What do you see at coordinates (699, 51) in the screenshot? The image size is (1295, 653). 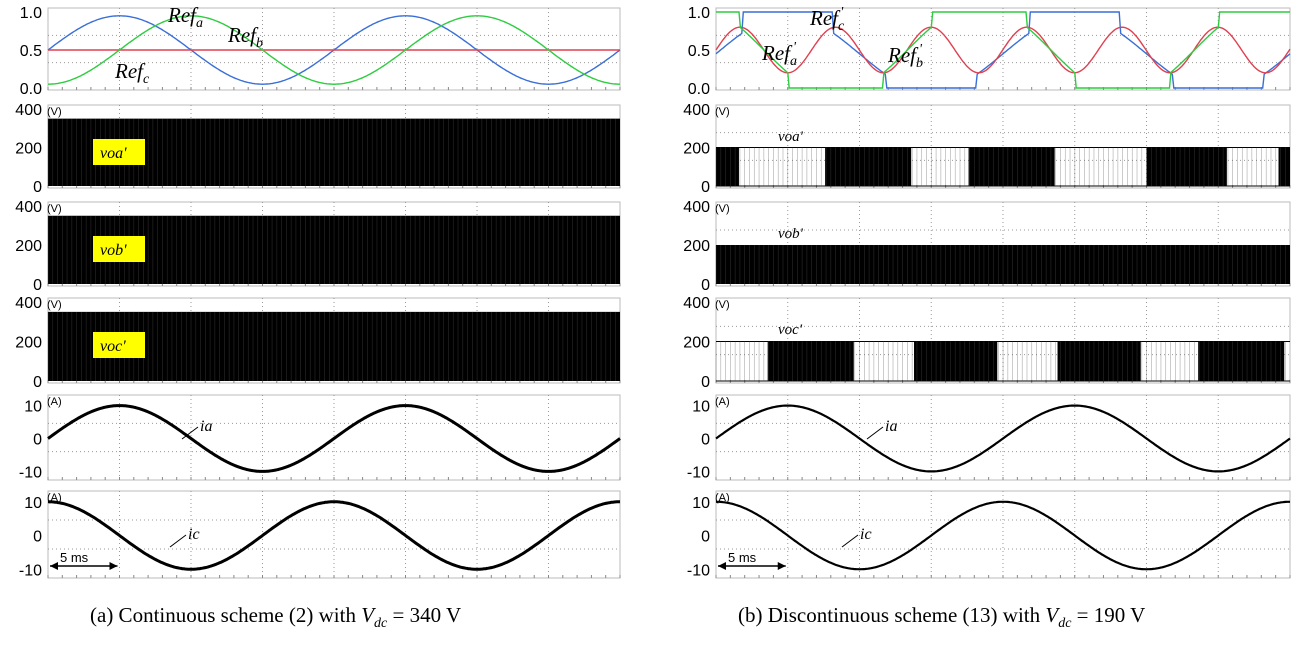 I see `y-tick-label: 0.5` at bounding box center [699, 51].